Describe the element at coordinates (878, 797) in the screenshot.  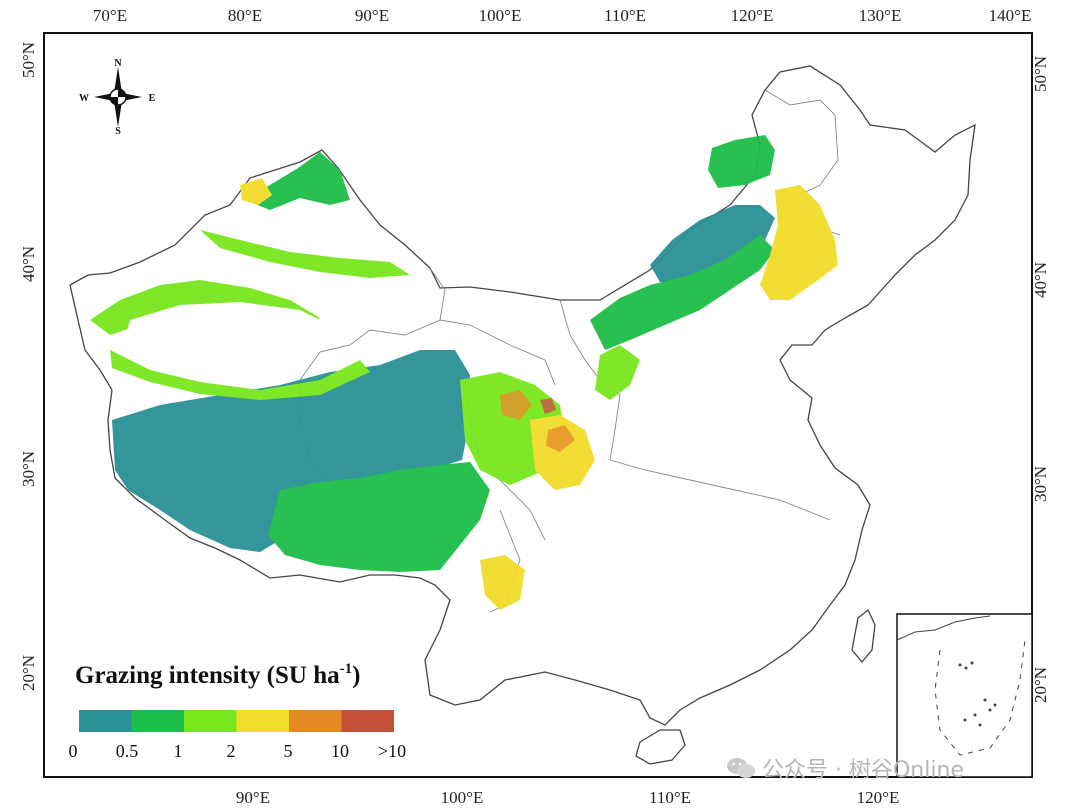
I see `bottom-lon-label: 120°E` at that location.